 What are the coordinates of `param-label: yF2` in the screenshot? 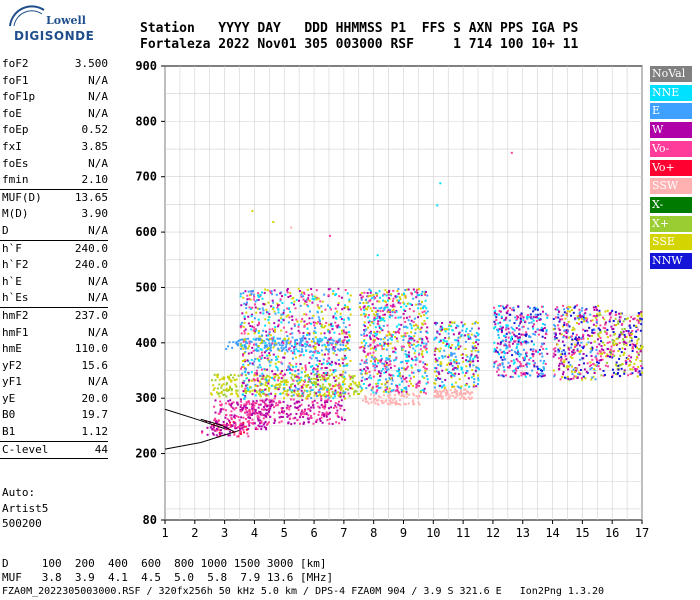 It's located at (12, 365).